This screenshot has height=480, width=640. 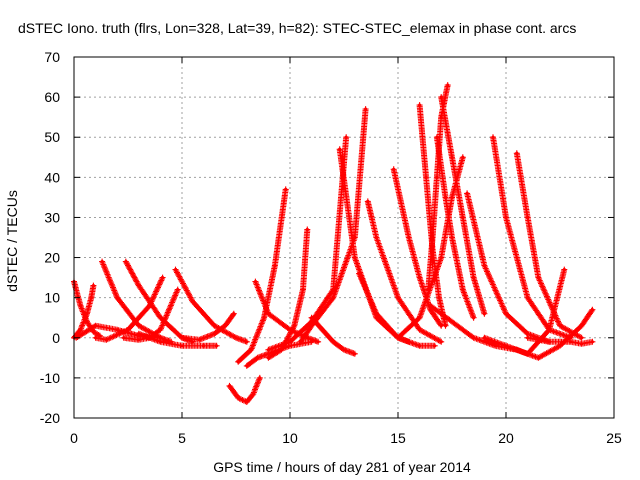 What do you see at coordinates (52, 217) in the screenshot?
I see `y-tick-label: 30` at bounding box center [52, 217].